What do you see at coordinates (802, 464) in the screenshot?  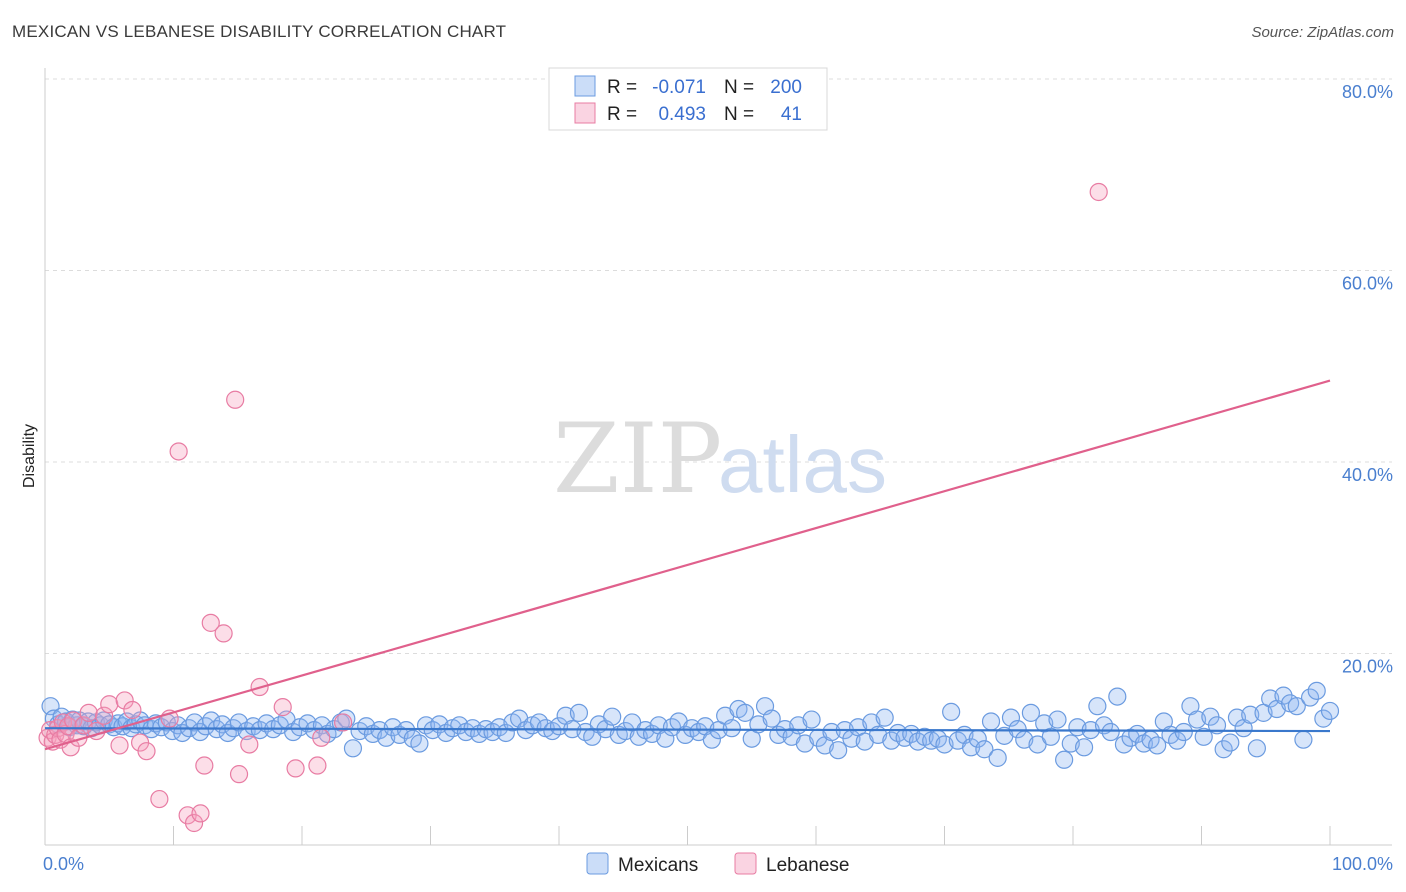 I see `watermark-atlas: atlas` at bounding box center [802, 464].